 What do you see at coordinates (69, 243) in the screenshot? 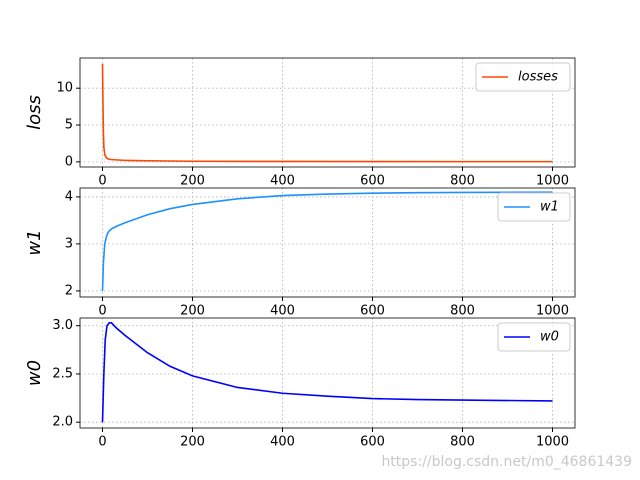
I see `y-tick-label: 3` at bounding box center [69, 243].